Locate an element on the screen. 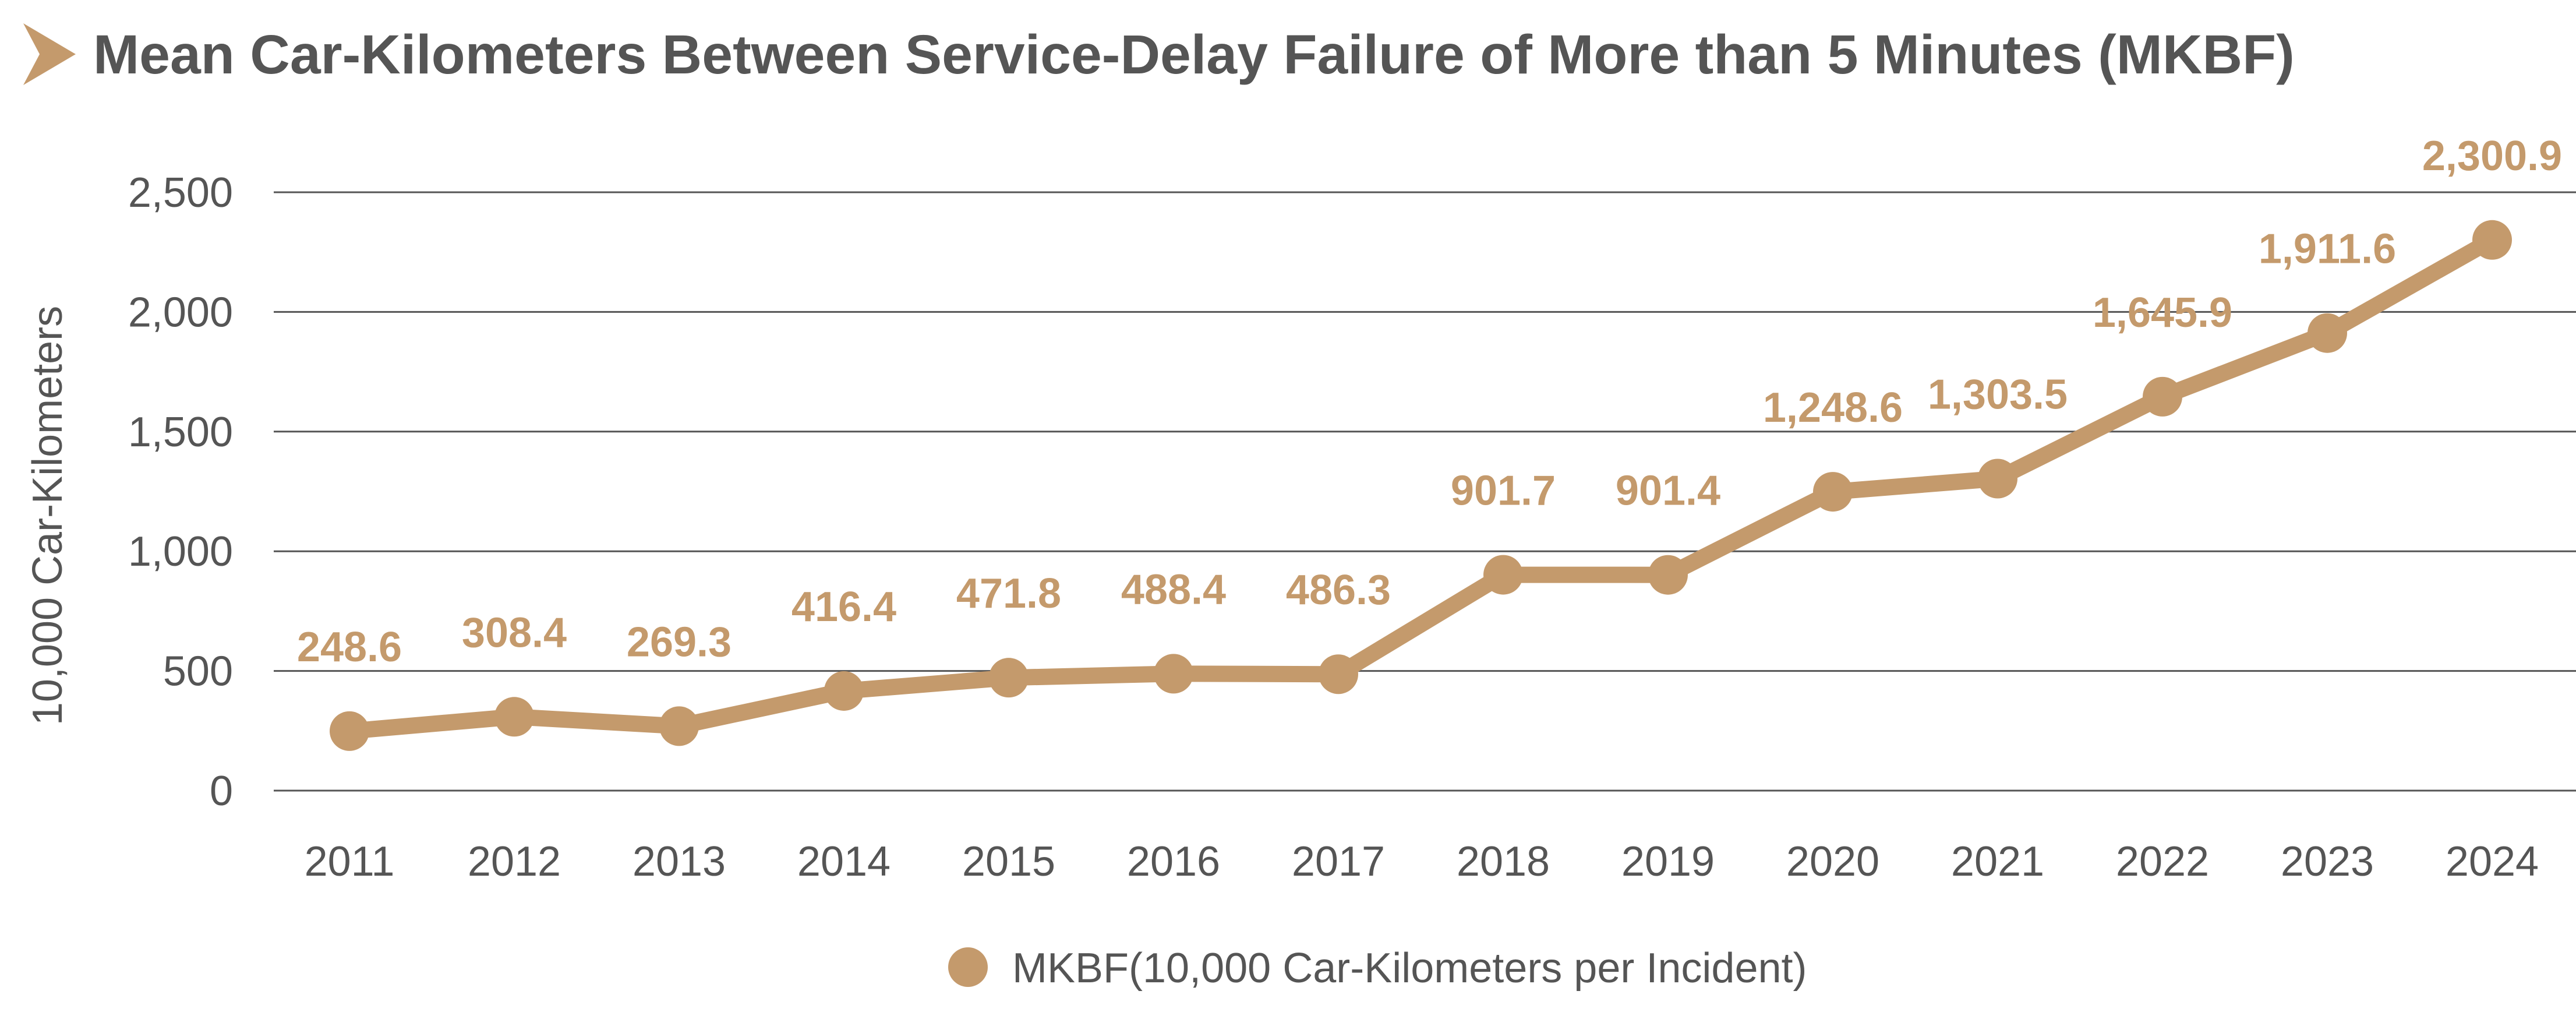 This screenshot has width=2576, height=1012. data-label: 1,248.6 is located at coordinates (1833, 408).